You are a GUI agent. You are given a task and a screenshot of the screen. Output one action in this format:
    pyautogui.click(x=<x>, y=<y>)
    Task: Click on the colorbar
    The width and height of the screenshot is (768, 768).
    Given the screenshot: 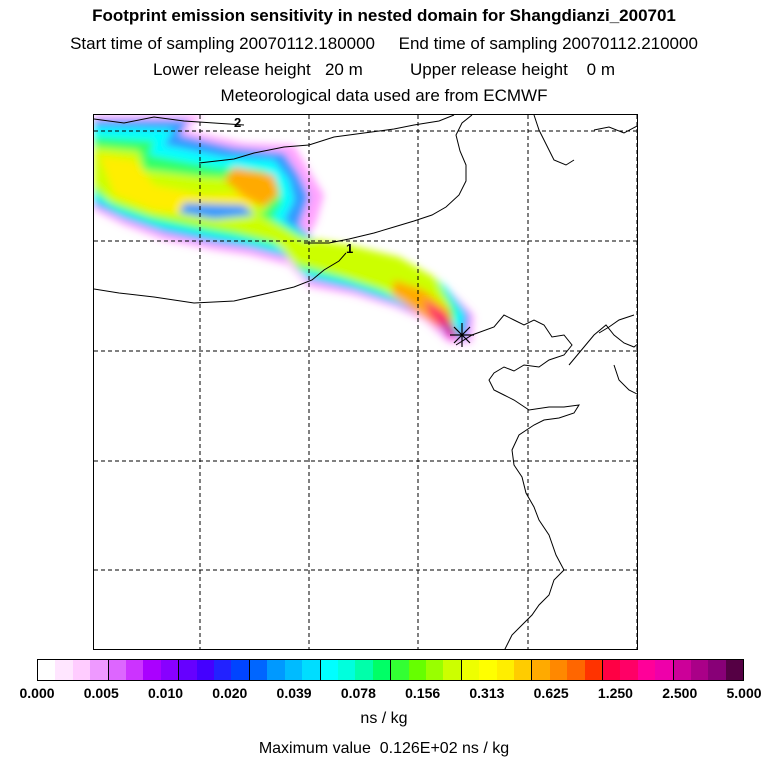 What is the action you would take?
    pyautogui.click(x=390, y=670)
    